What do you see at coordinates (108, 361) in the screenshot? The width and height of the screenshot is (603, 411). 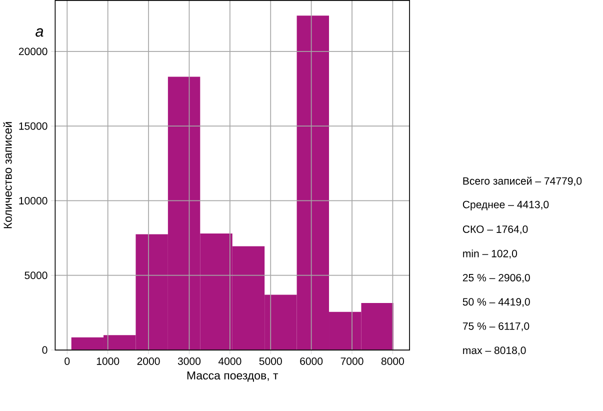 I see `x-tick-label: 1000` at bounding box center [108, 361].